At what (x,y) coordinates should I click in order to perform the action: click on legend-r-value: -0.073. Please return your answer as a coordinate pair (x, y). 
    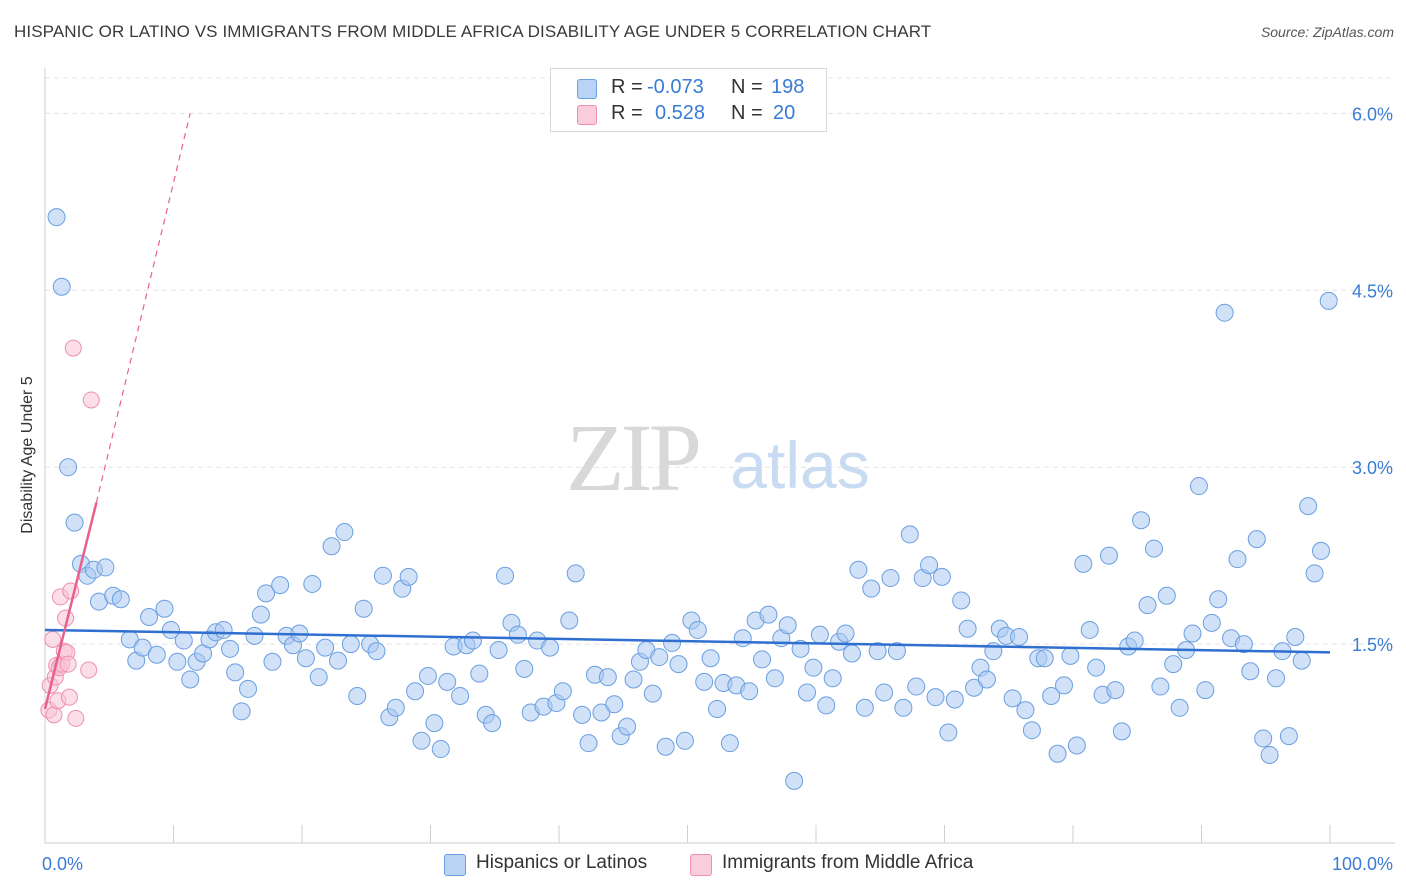
    Looking at the image, I should click on (675, 87).